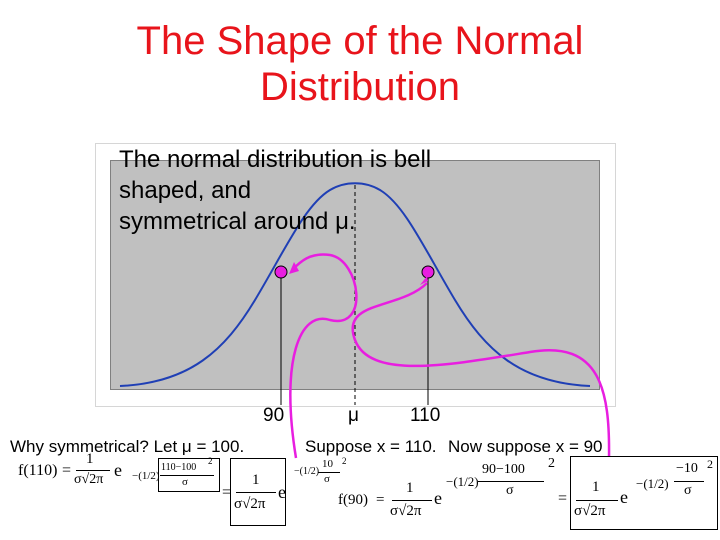 The height and width of the screenshot is (540, 720). I want to click on f90-eq-2: =, so click(563, 498).